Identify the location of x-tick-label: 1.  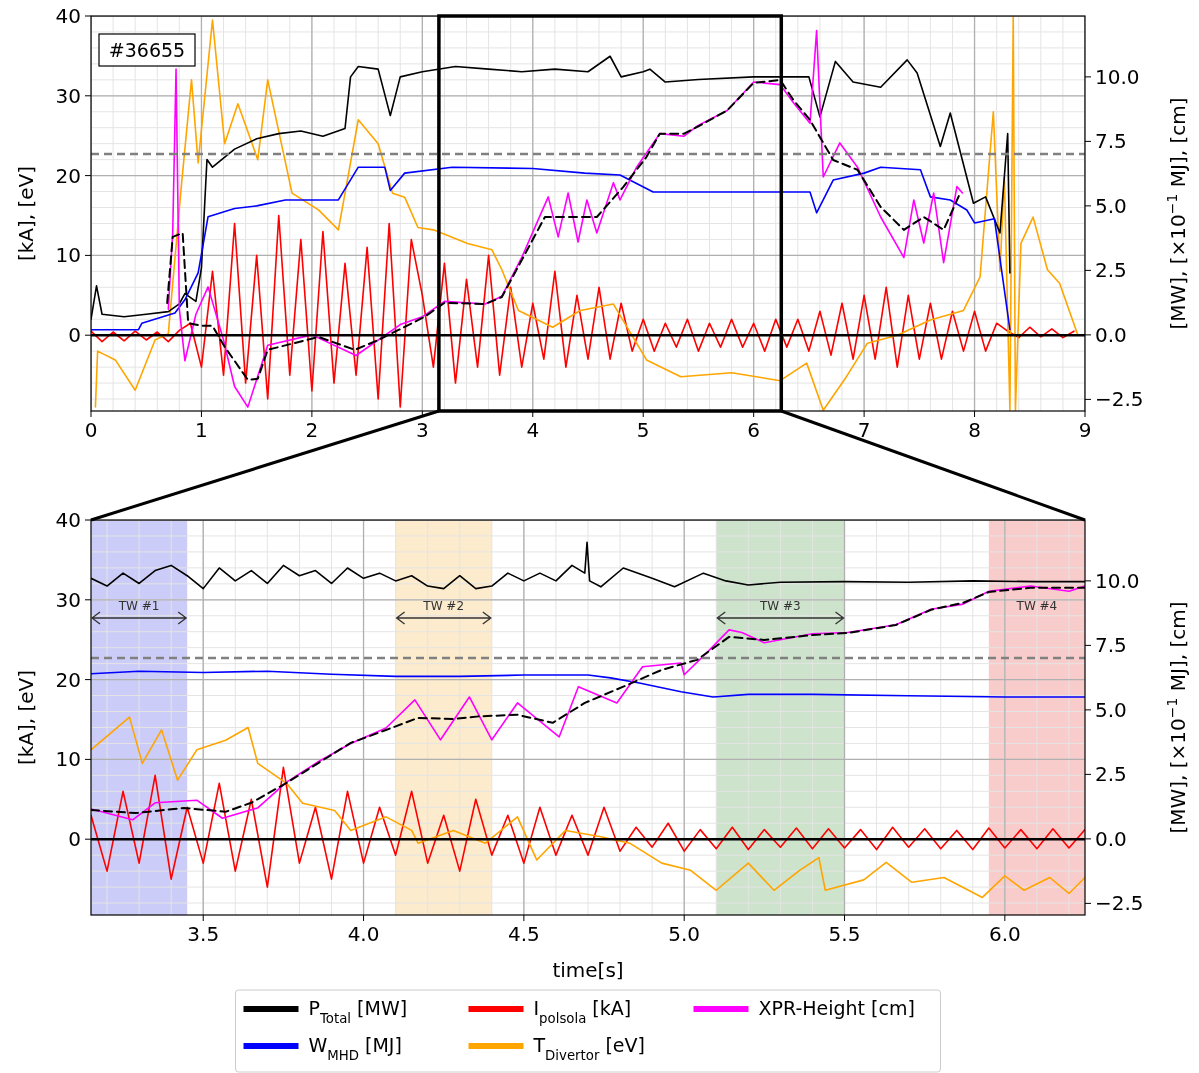
(201, 430).